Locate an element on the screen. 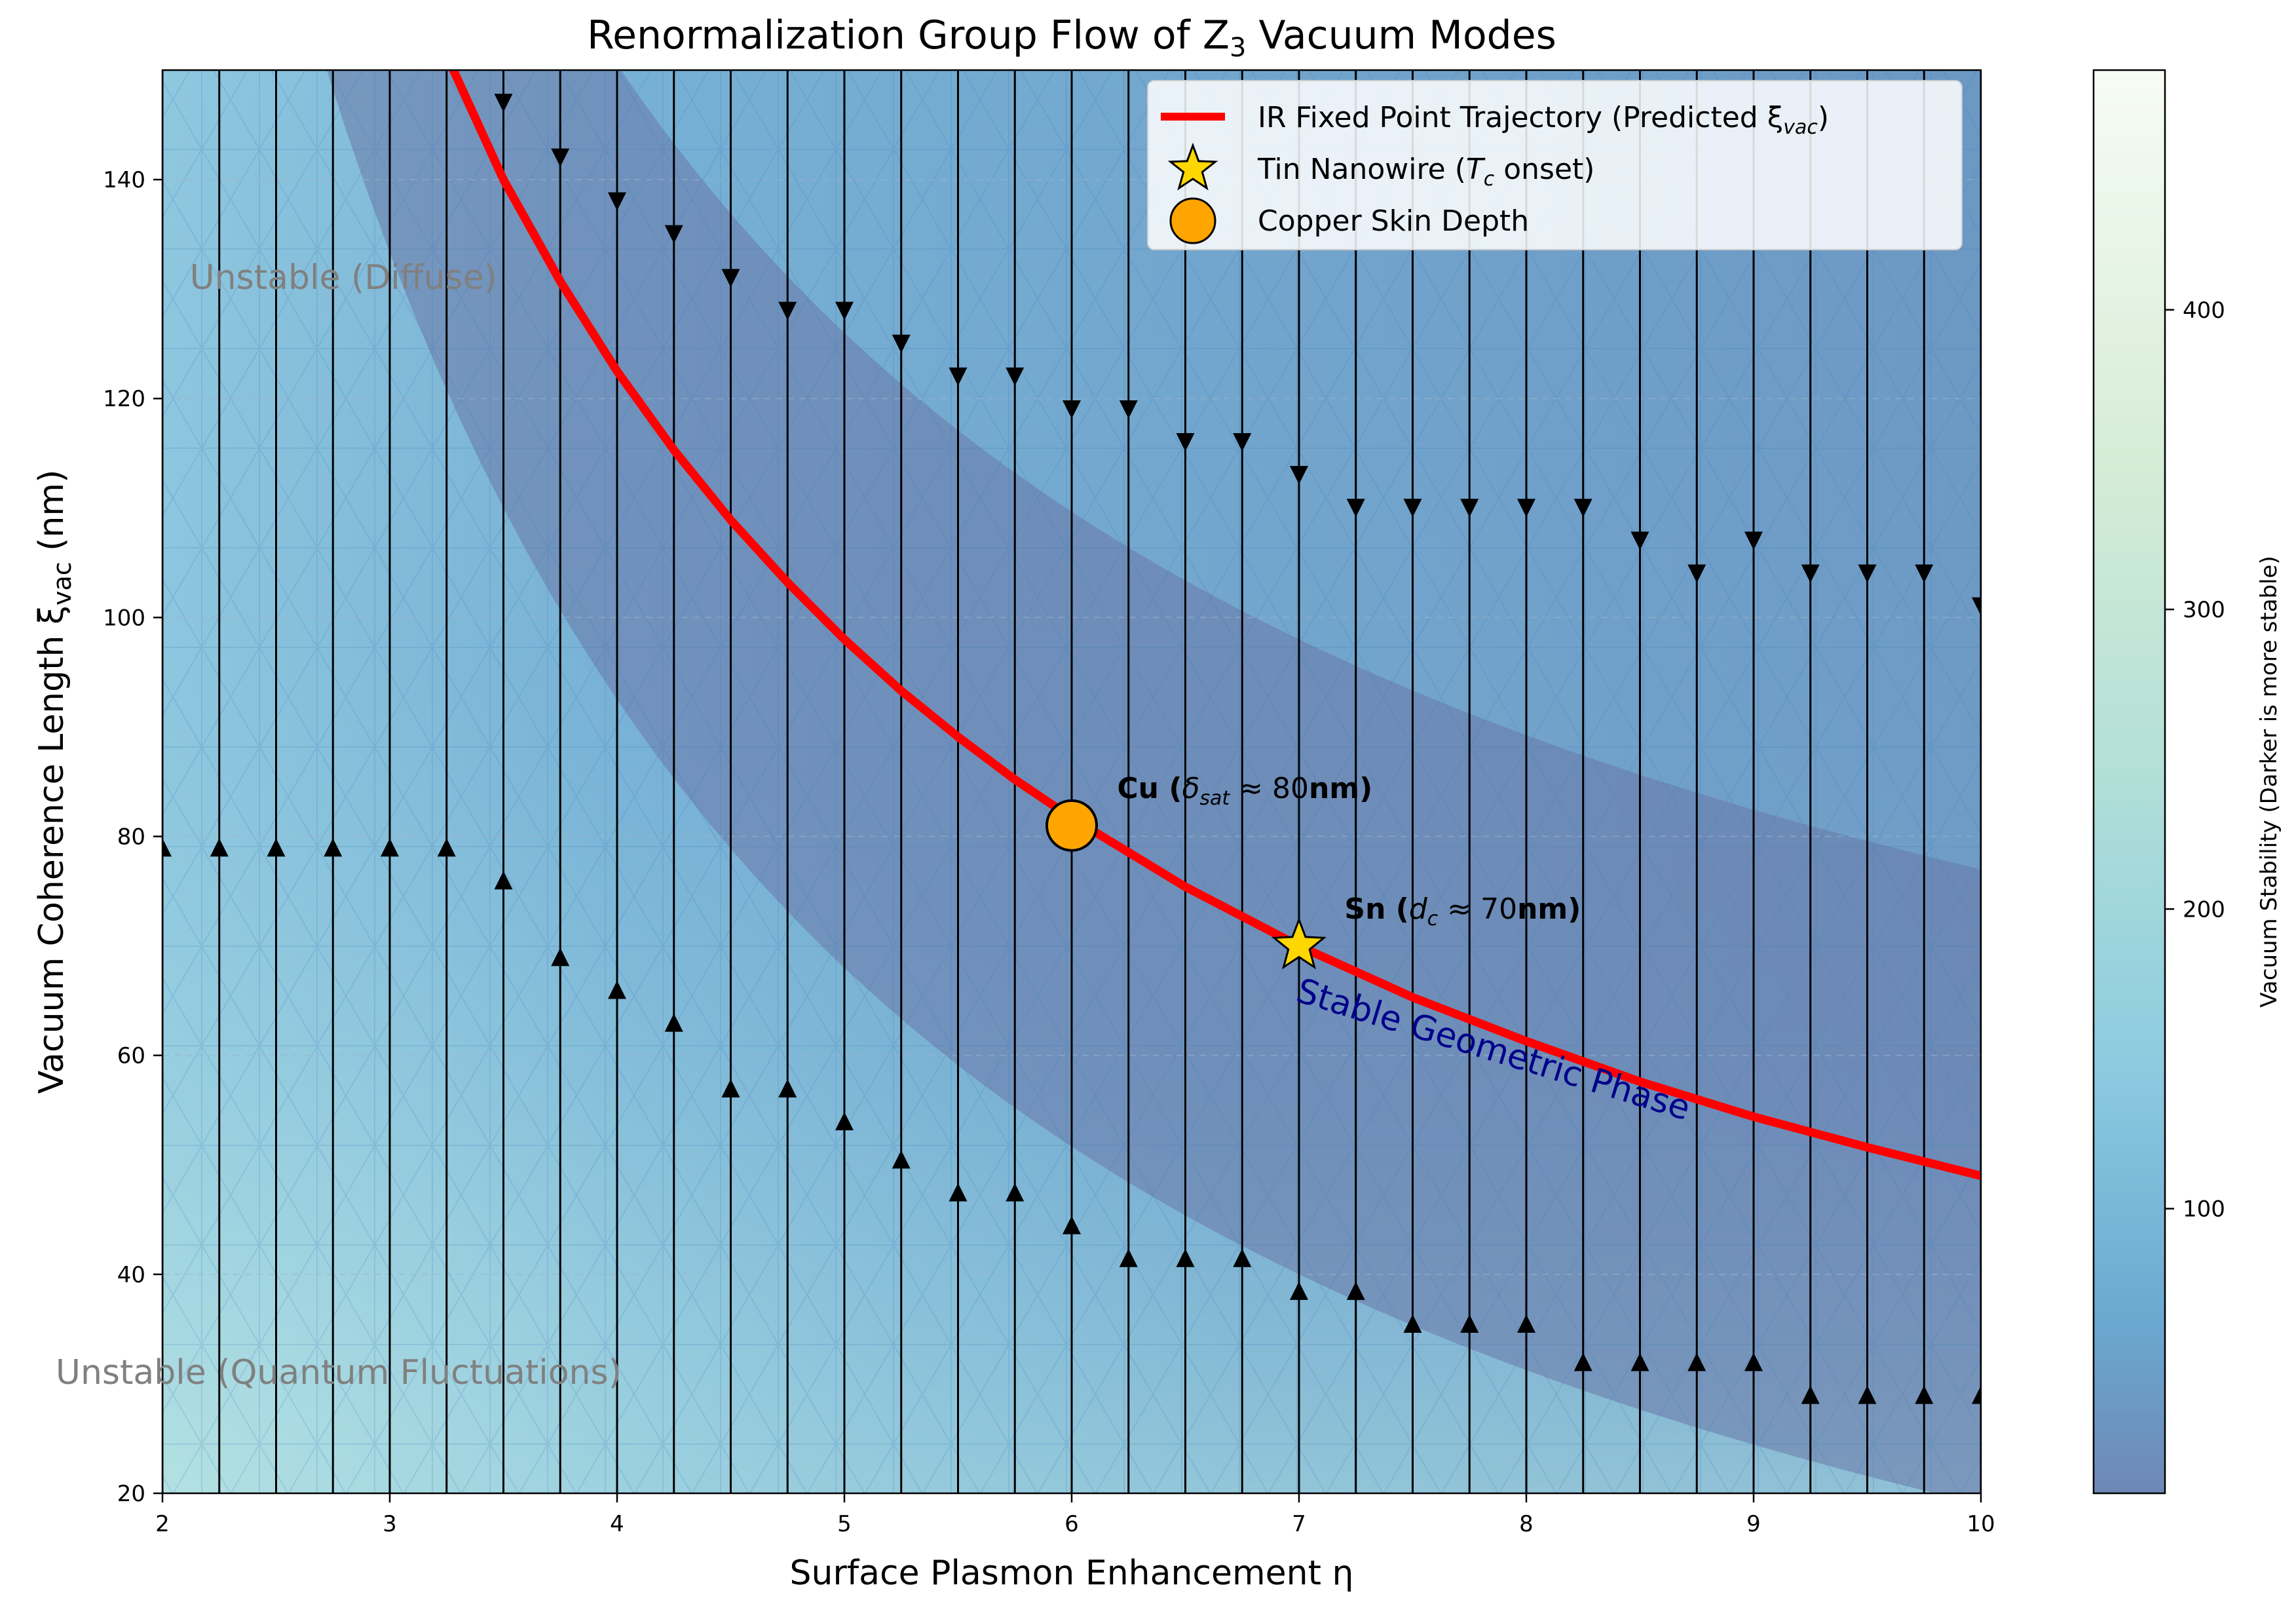  y-axis-label: Vacuum Coherence Length ξvac (nm) is located at coordinates (54, 782).